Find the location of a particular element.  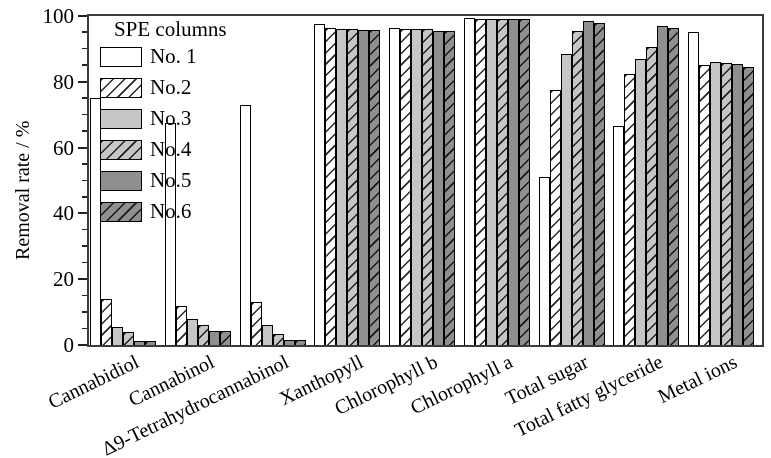

y-tick-label: 100 is located at coordinates (58, 16).